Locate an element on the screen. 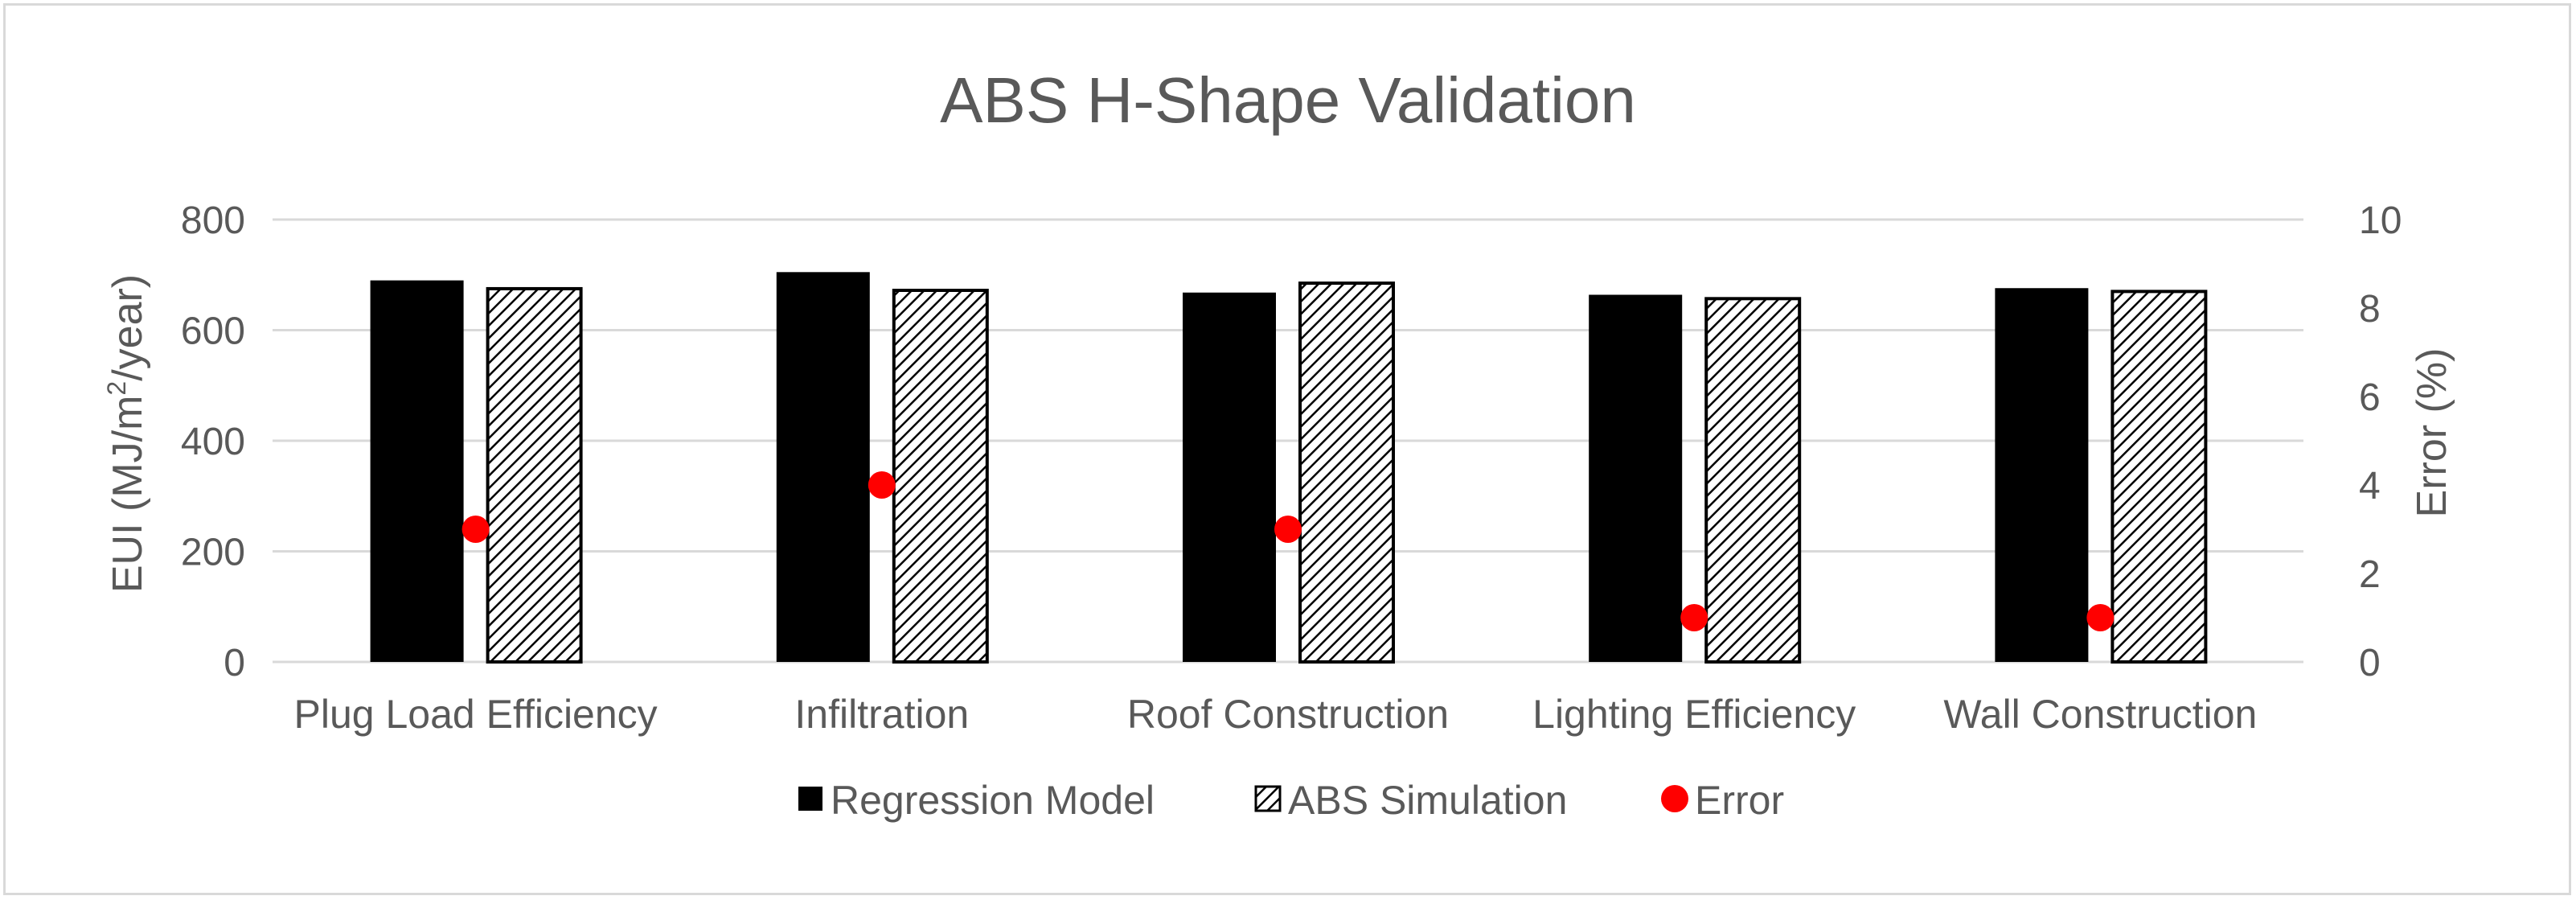 The image size is (2576, 900). x-category-label: Plug Load Efficiency is located at coordinates (476, 714).